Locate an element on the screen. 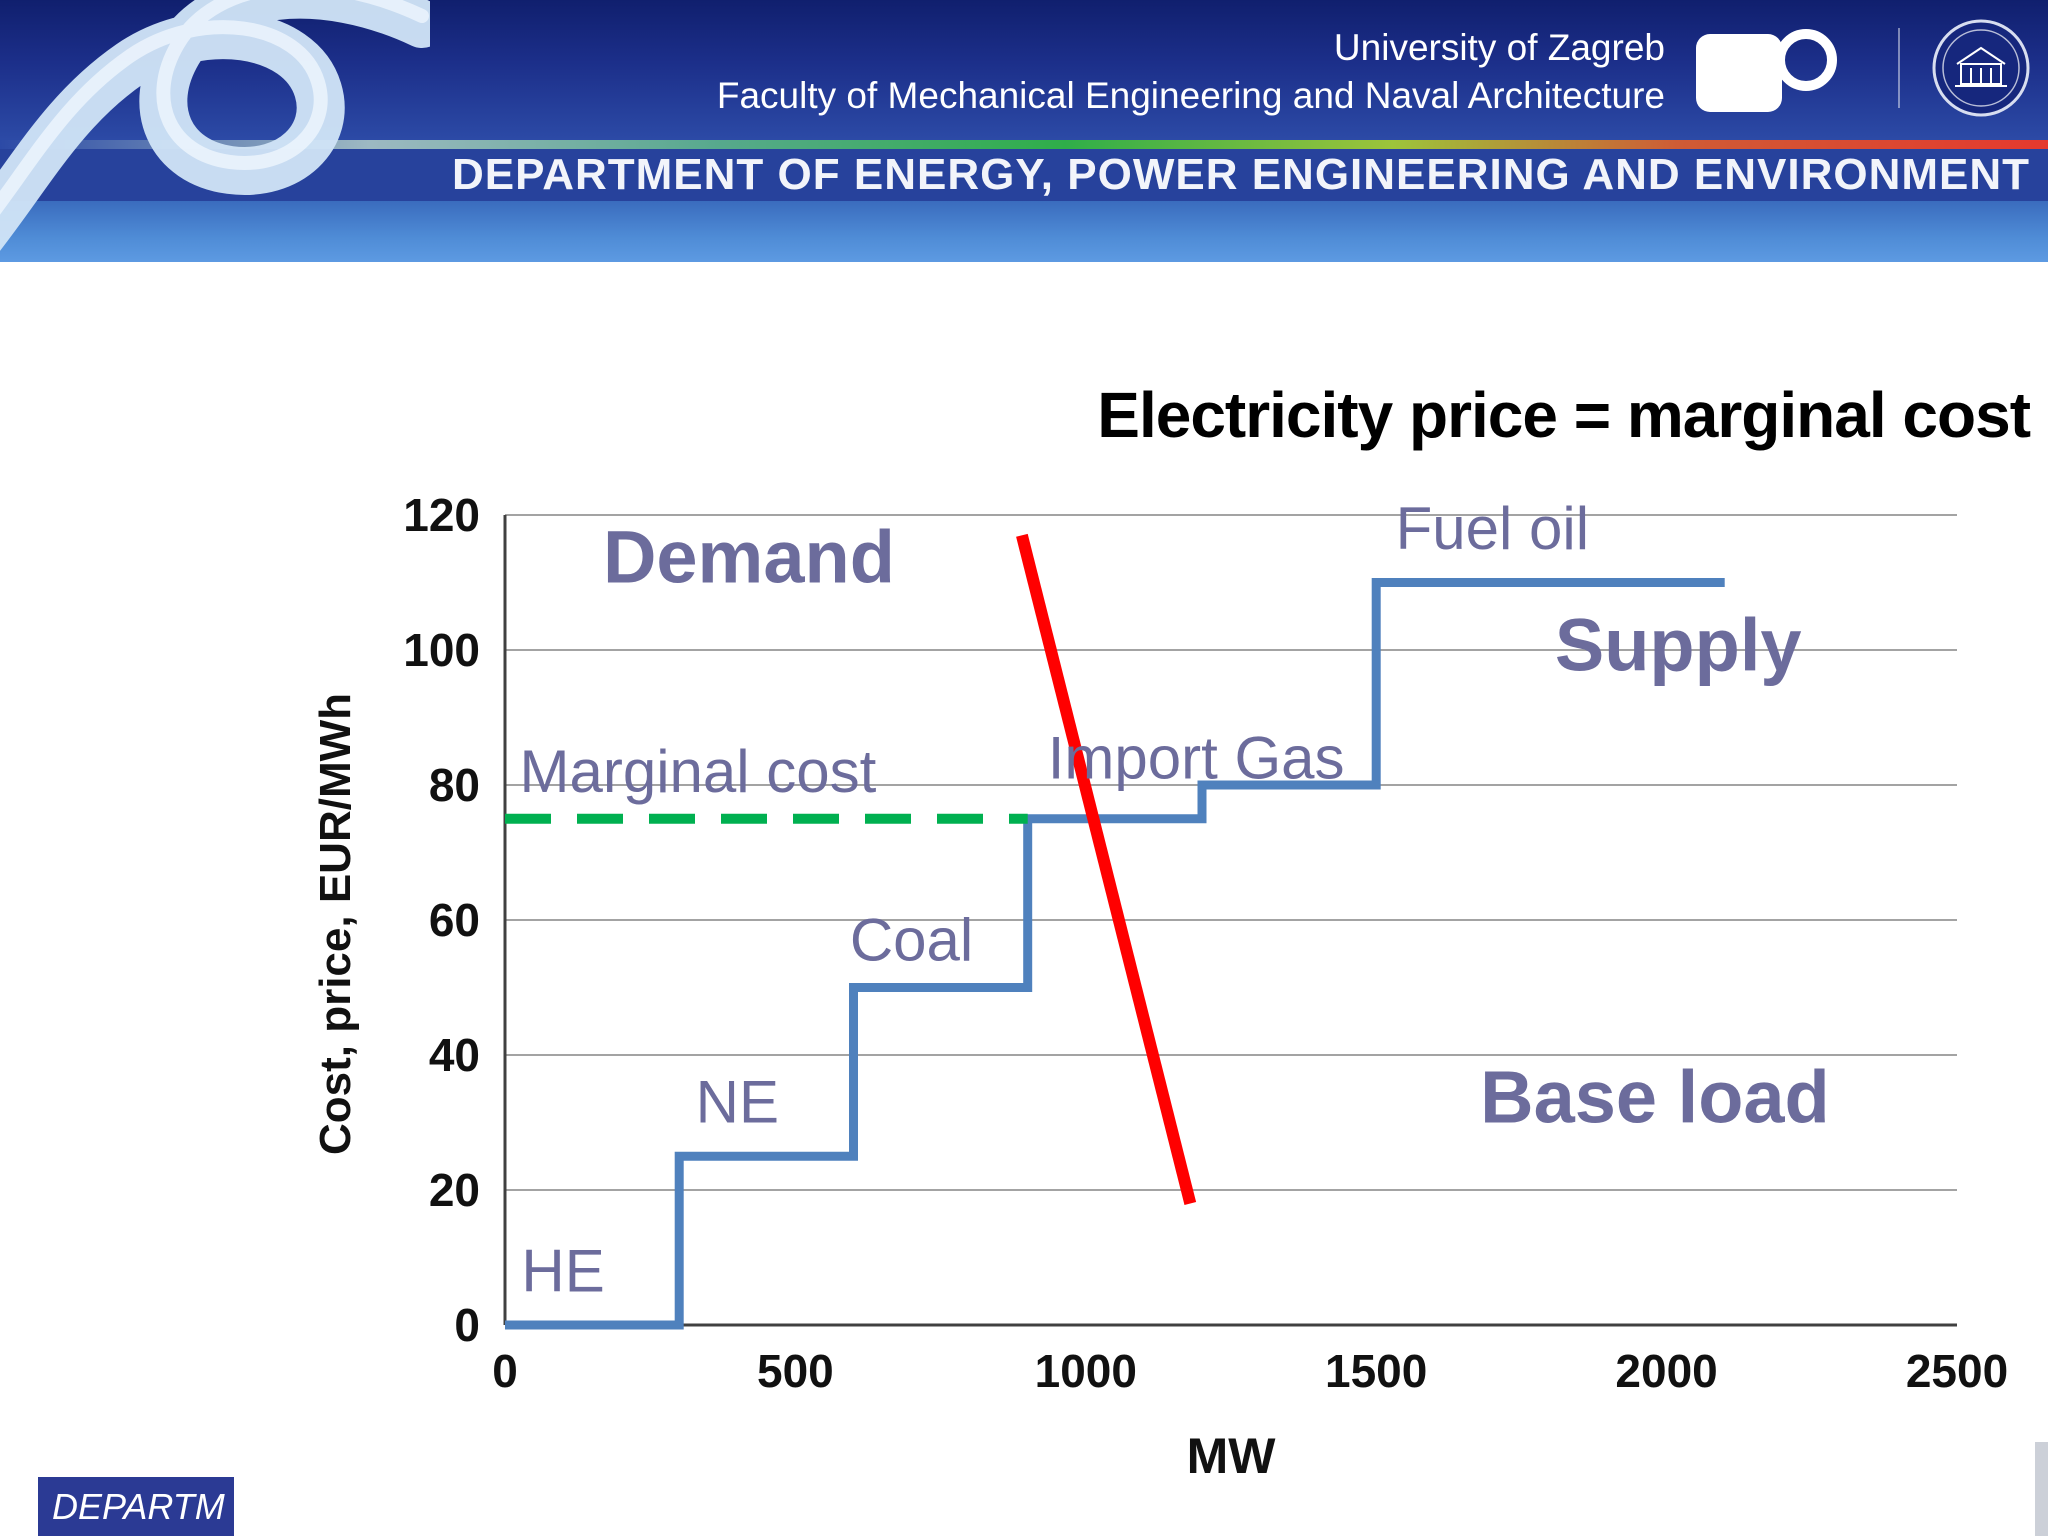 This screenshot has height=1536, width=2048. annotation-coal: Coal is located at coordinates (911, 940).